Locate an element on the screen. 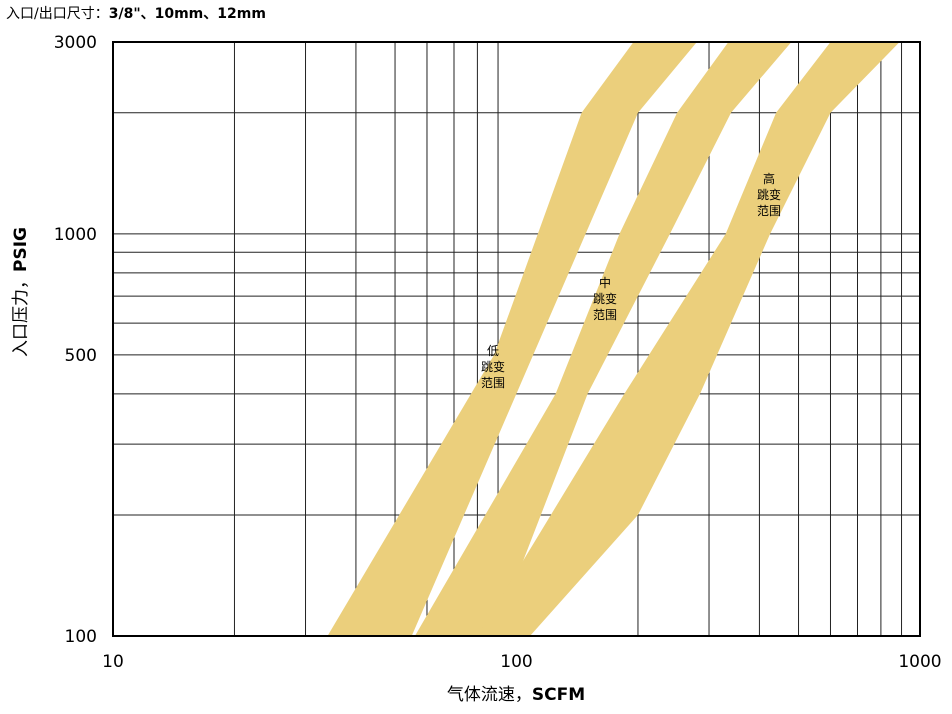  x-tick-label: 100 is located at coordinates (516, 662).